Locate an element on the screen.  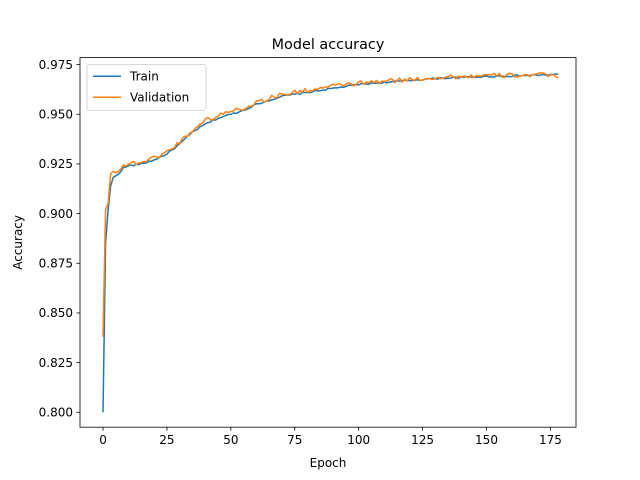
x-tick-label: 175 is located at coordinates (550, 440).